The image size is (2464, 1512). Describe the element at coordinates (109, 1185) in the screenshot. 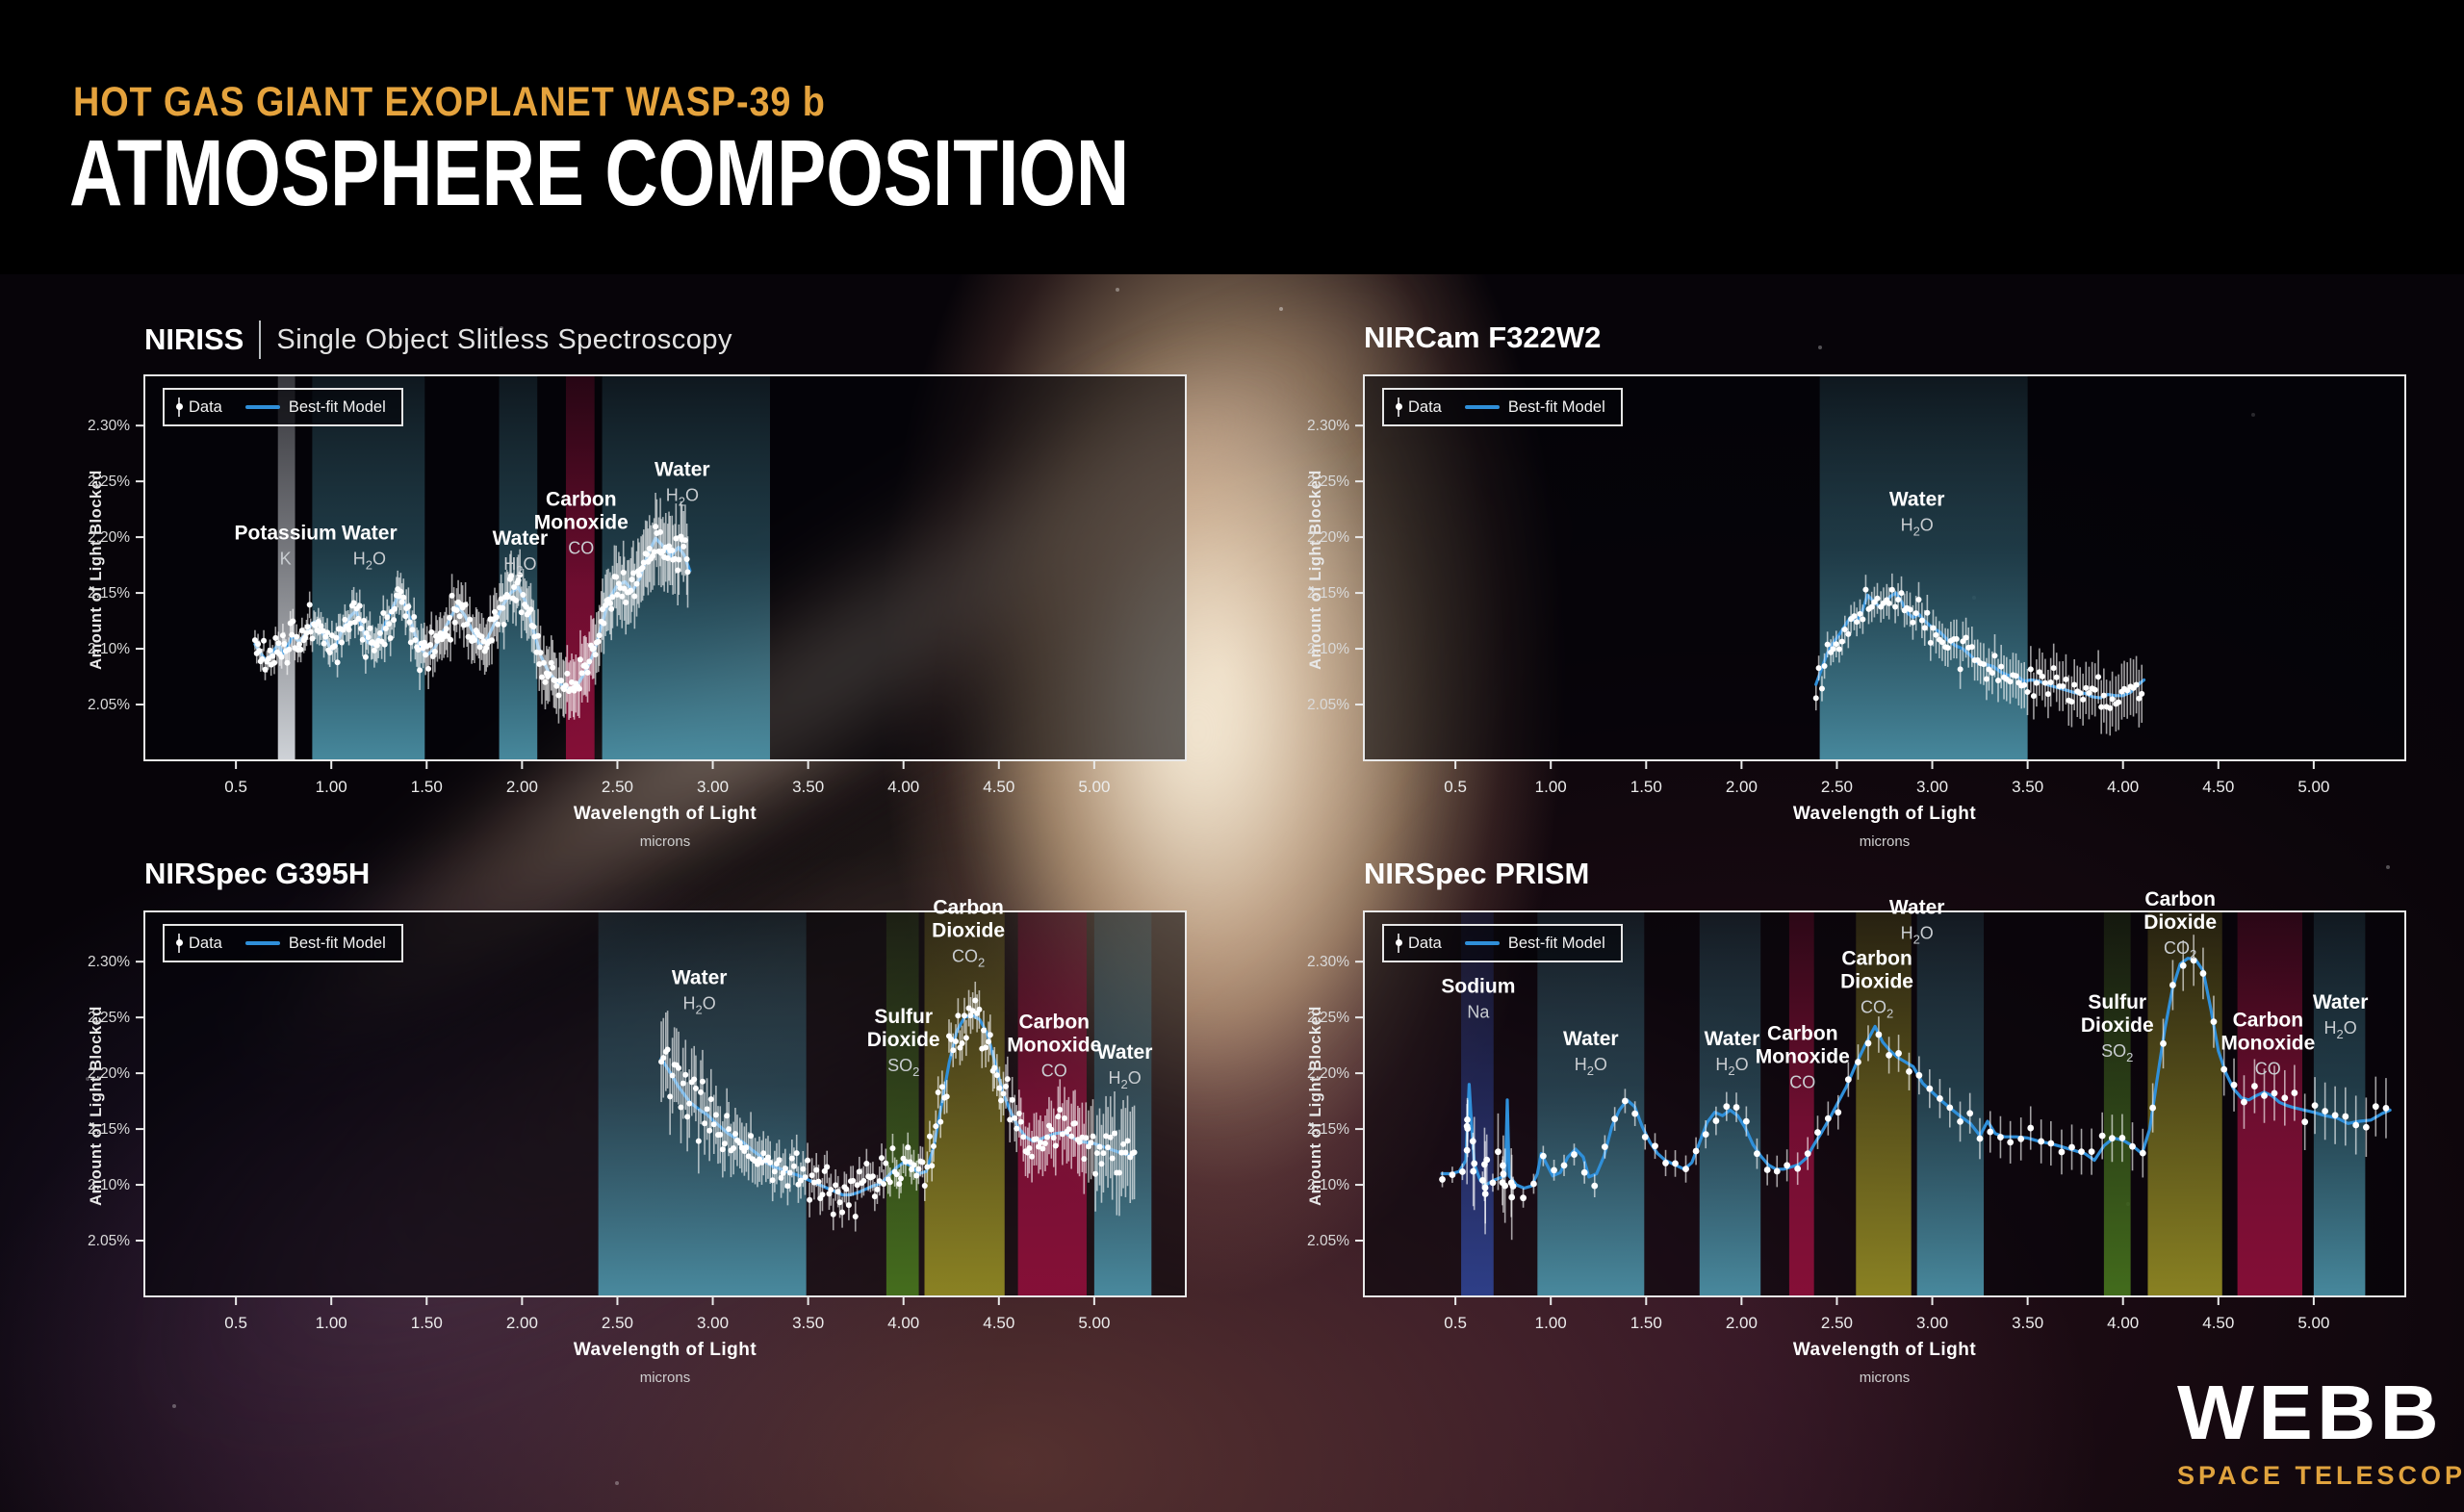

I see `svg-text: 2.10%` at that location.